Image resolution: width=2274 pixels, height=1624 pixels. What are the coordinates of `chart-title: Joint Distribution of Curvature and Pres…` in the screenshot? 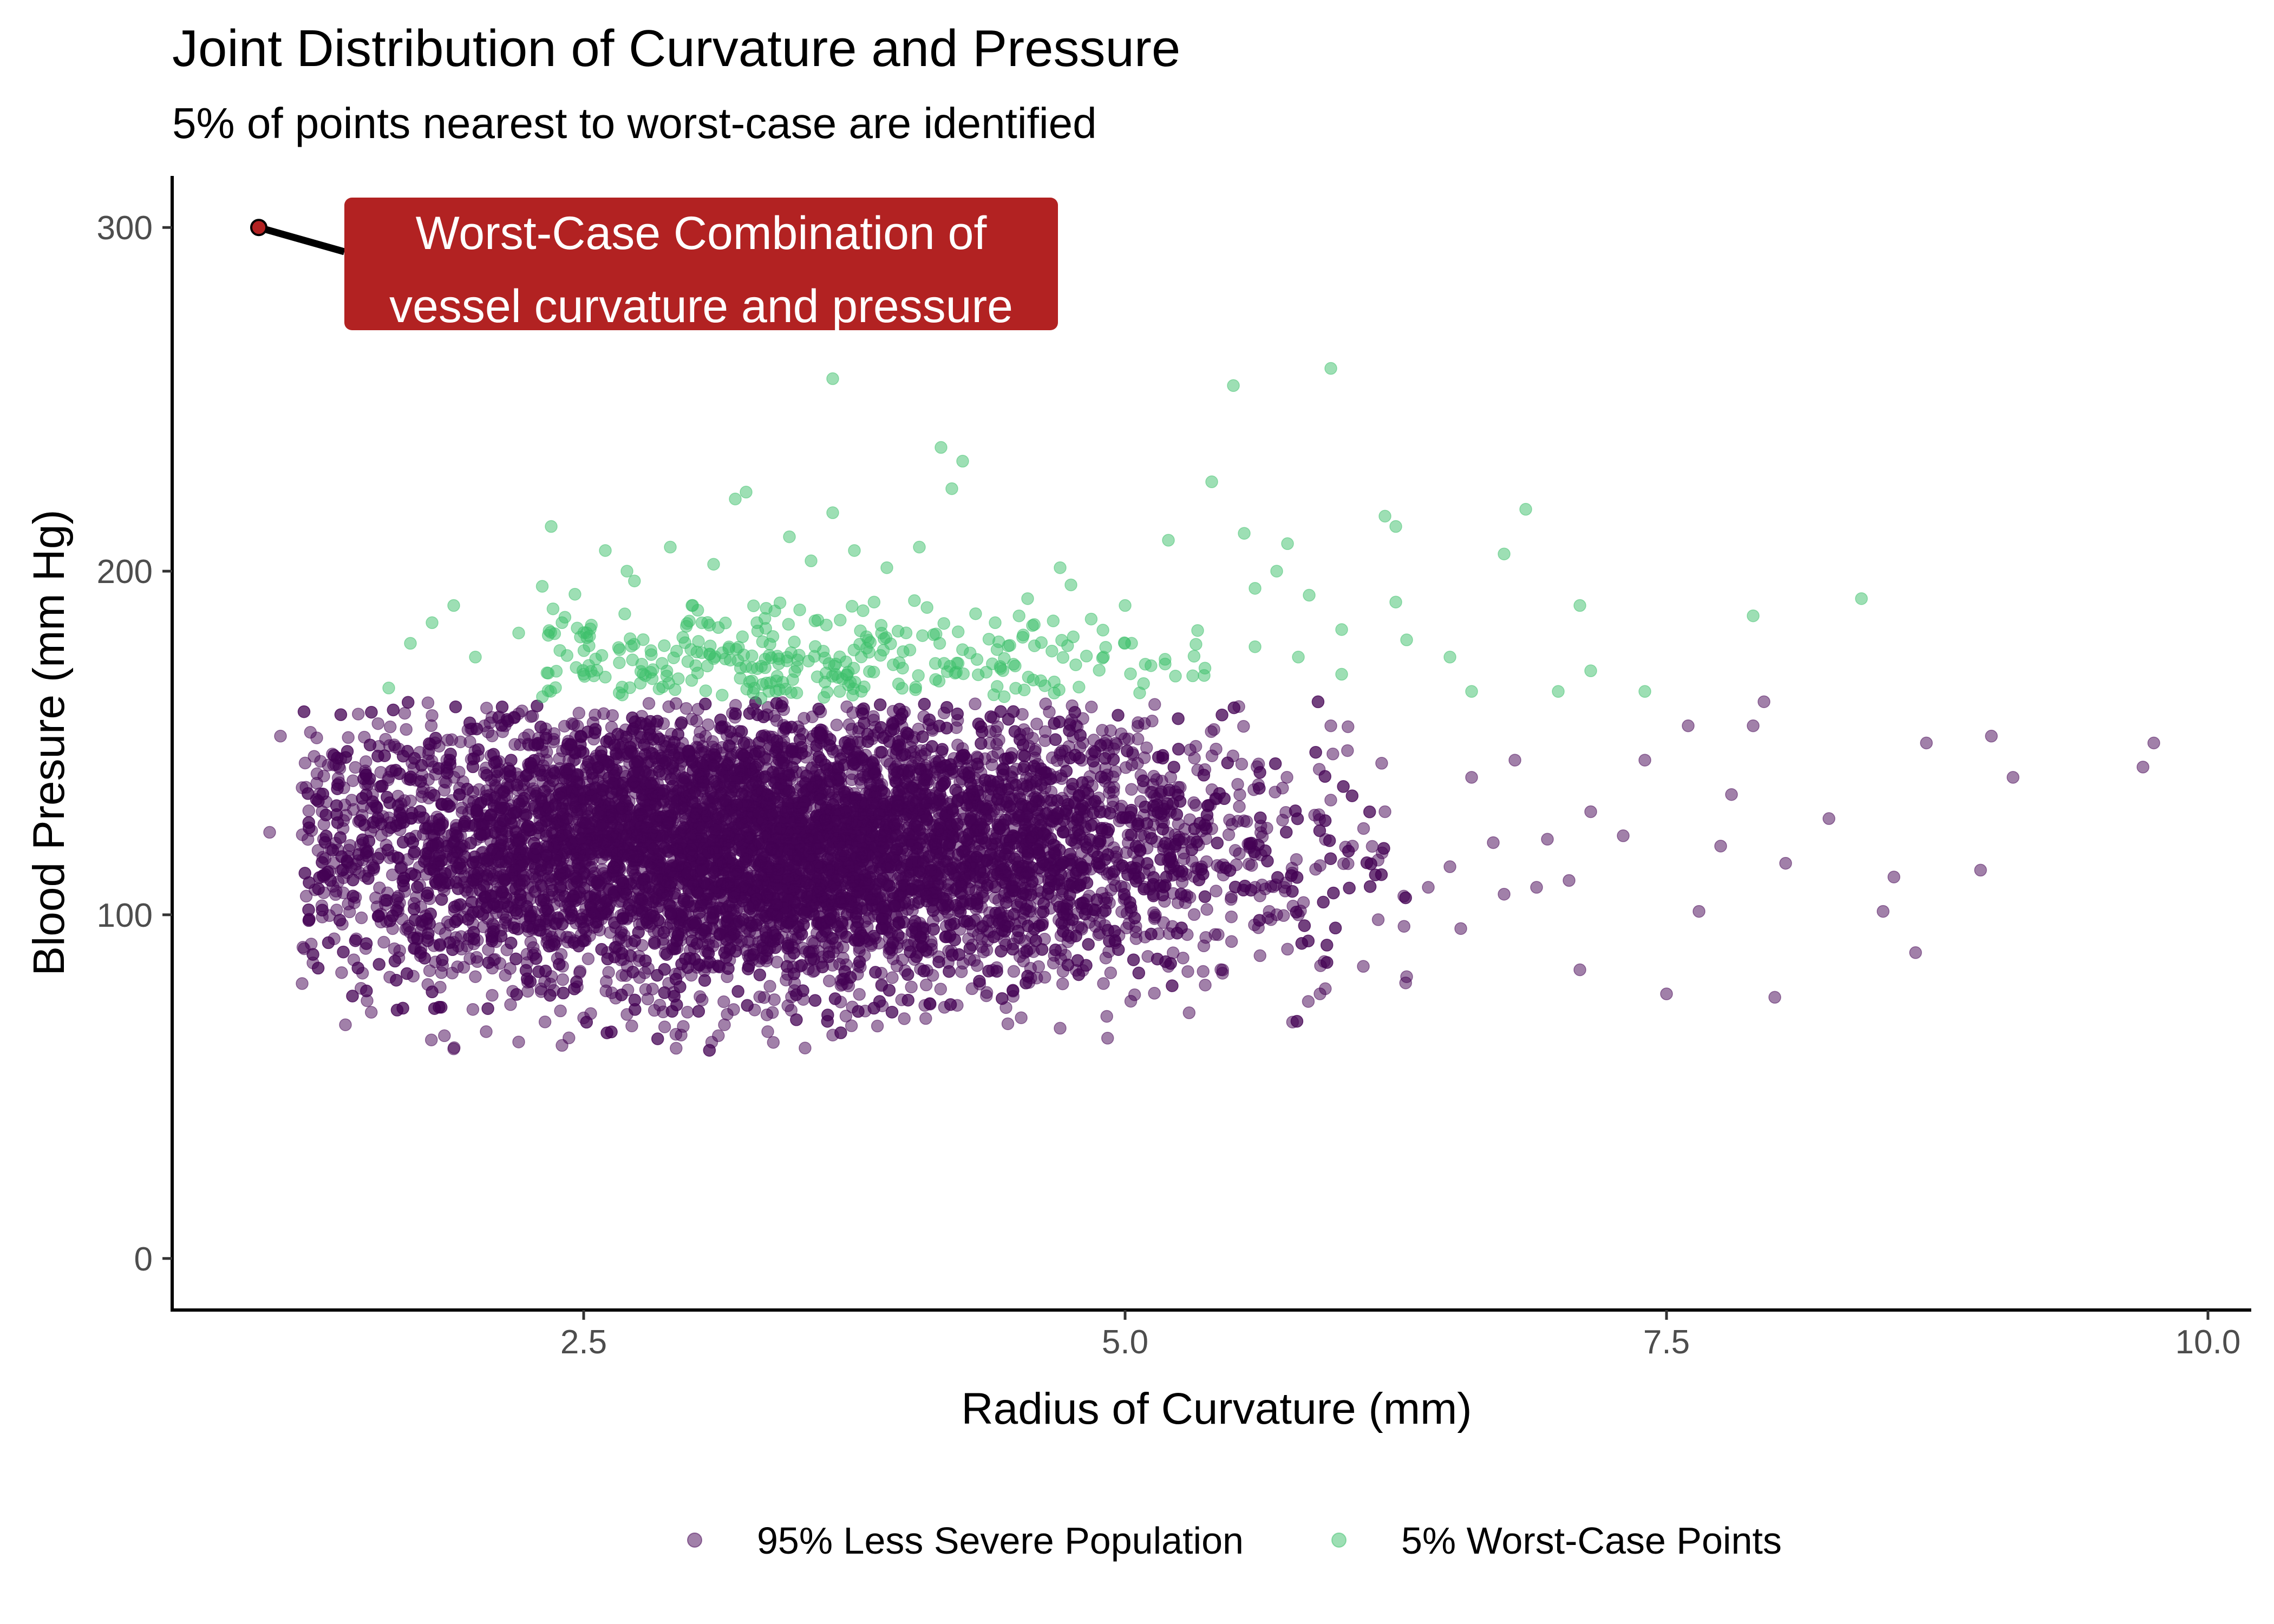 It's located at (676, 48).